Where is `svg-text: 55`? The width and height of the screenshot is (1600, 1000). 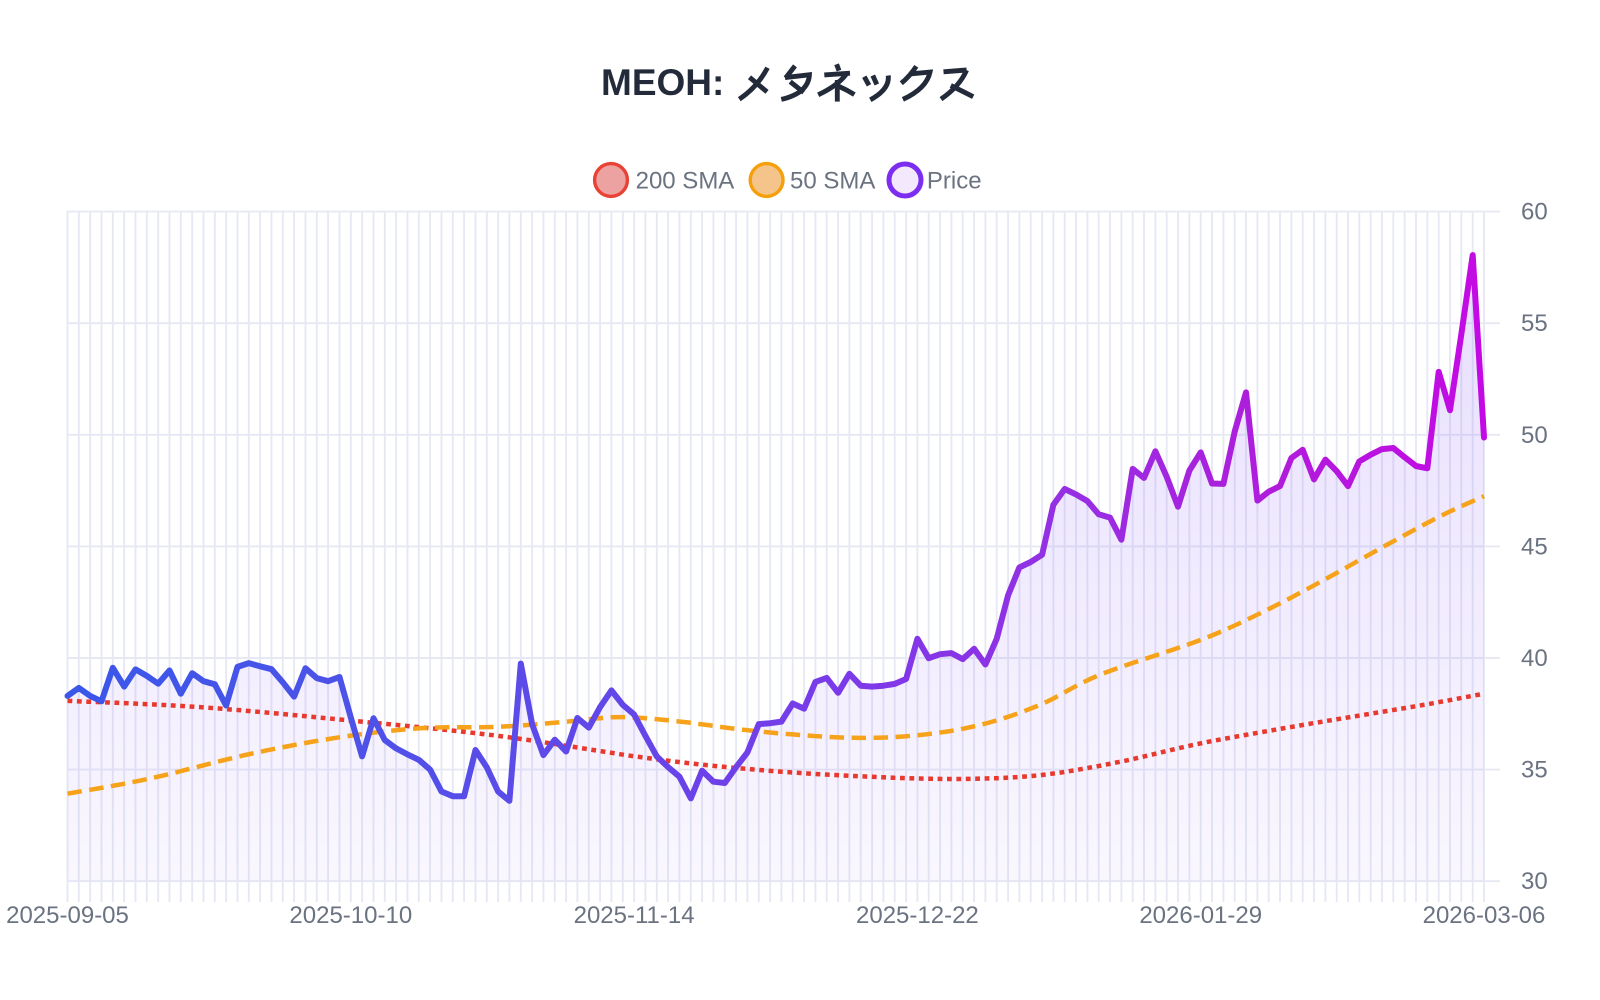
svg-text: 55 is located at coordinates (1534, 323).